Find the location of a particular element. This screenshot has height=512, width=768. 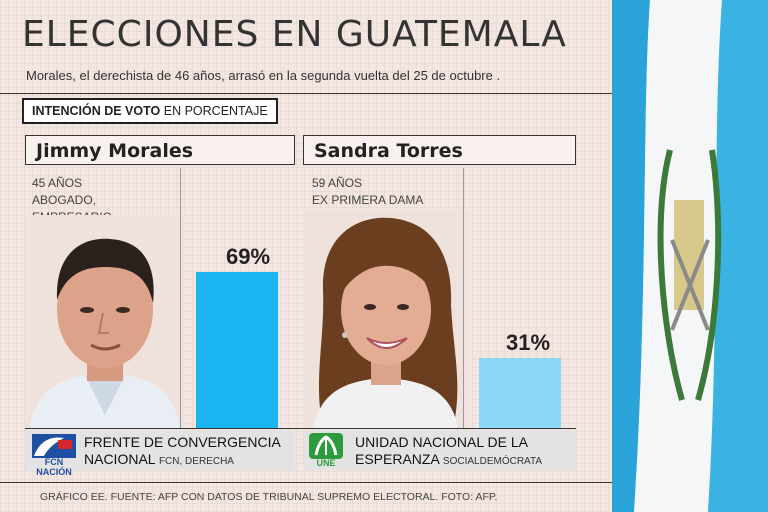

une-logo-text: UNE is located at coordinates (326, 463).